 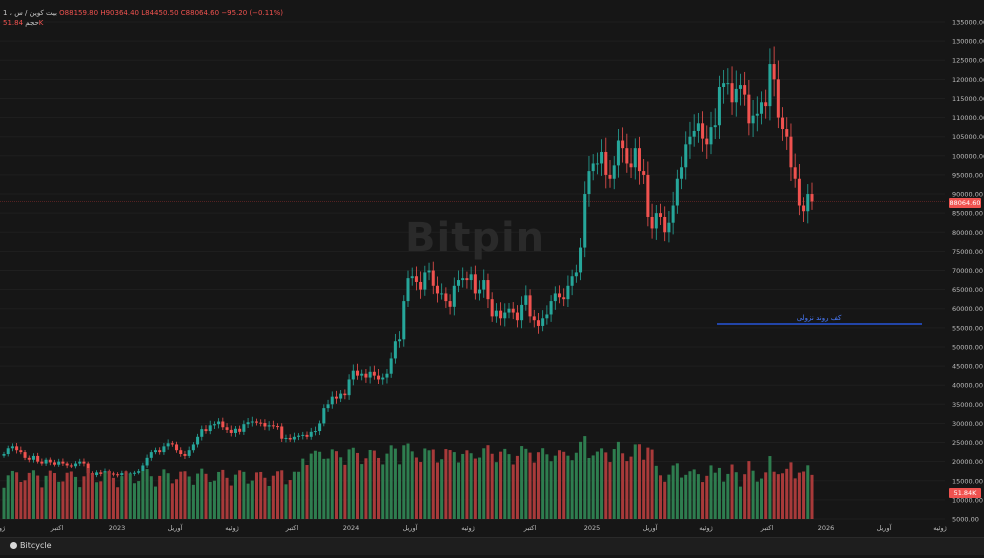 I want to click on time-tick-label: ژو, so click(x=2, y=528).